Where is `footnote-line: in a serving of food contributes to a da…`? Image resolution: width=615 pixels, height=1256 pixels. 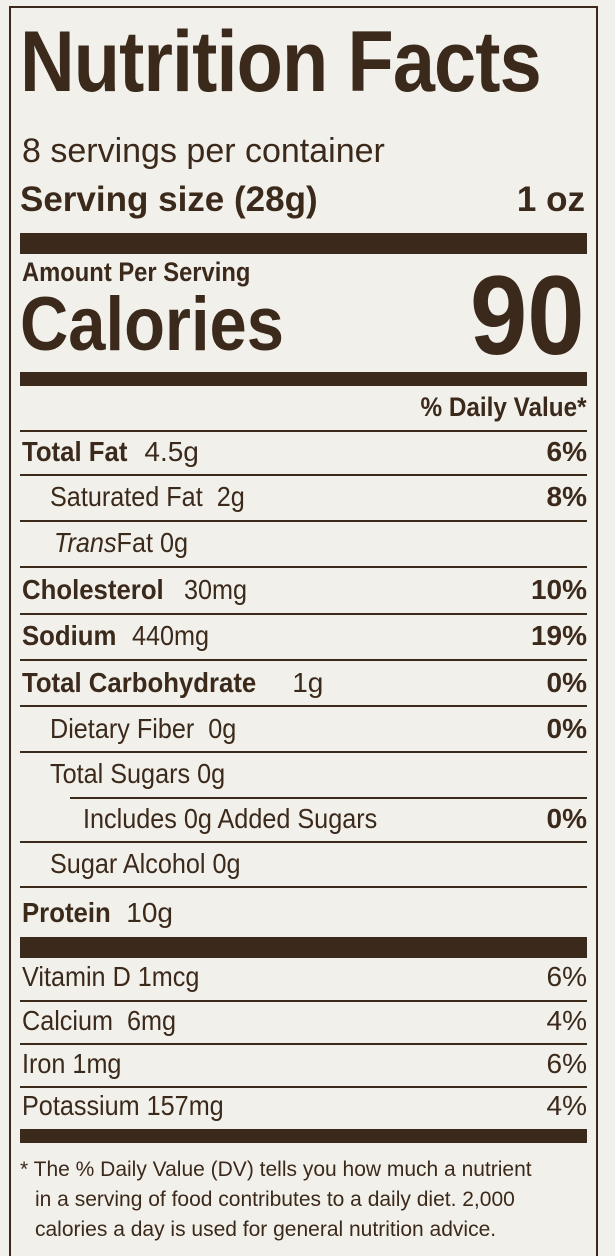 footnote-line: in a serving of food contributes to a da… is located at coordinates (275, 1199).